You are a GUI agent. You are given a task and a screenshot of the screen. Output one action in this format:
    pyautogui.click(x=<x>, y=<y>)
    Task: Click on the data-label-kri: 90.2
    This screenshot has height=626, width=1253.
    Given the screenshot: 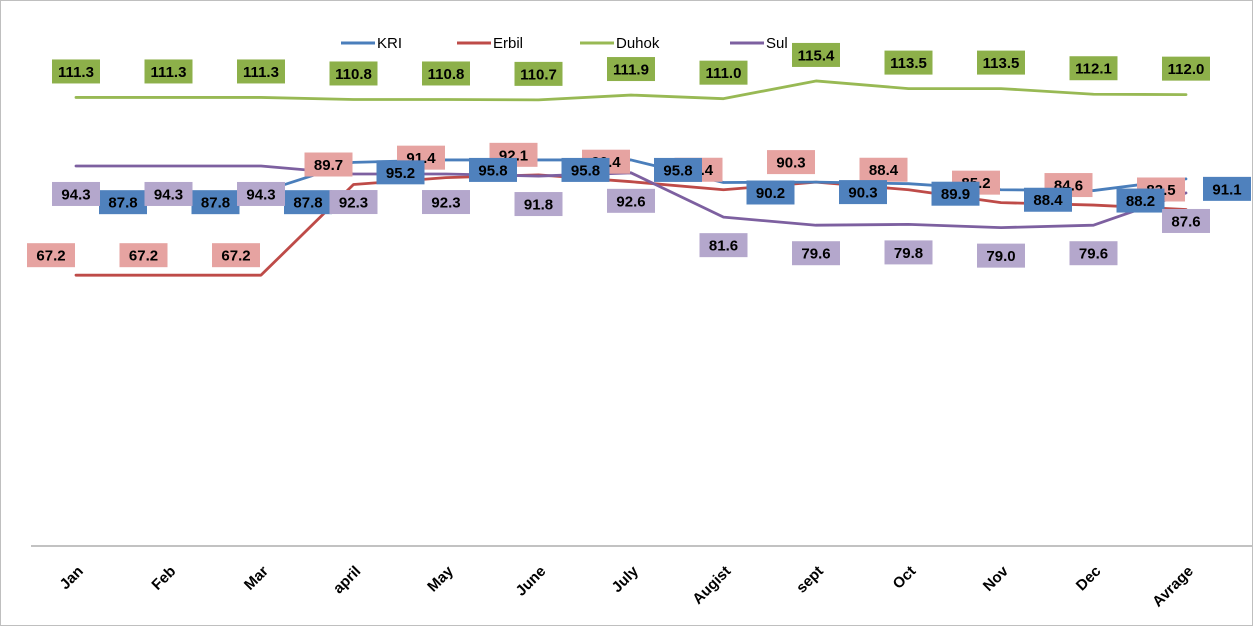 What is the action you would take?
    pyautogui.click(x=770, y=193)
    